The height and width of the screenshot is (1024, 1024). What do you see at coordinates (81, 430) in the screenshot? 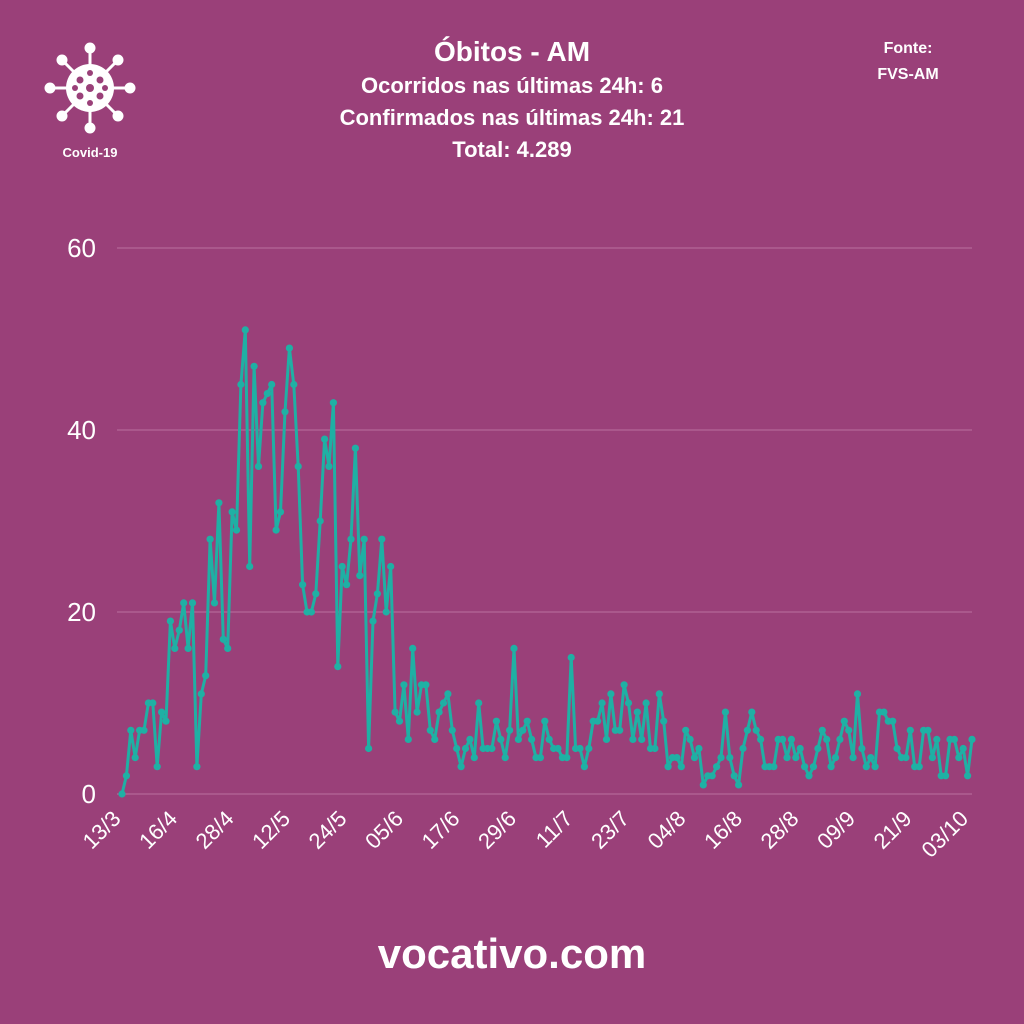
I see `y-tick-label: 40` at bounding box center [81, 430].